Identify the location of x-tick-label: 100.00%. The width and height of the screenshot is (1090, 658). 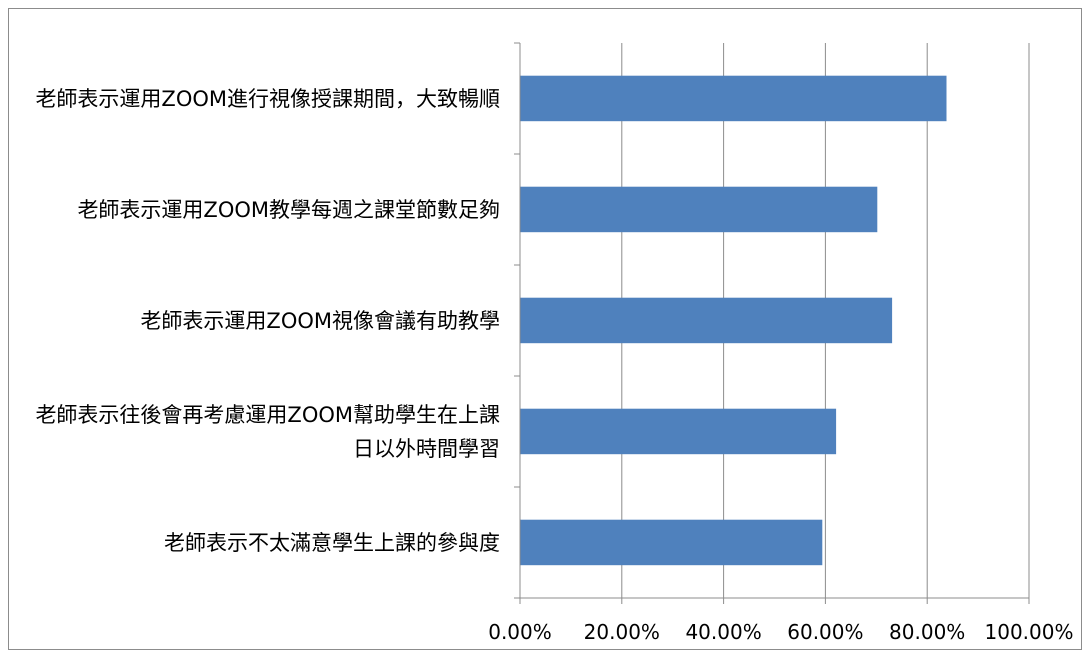
(1029, 632).